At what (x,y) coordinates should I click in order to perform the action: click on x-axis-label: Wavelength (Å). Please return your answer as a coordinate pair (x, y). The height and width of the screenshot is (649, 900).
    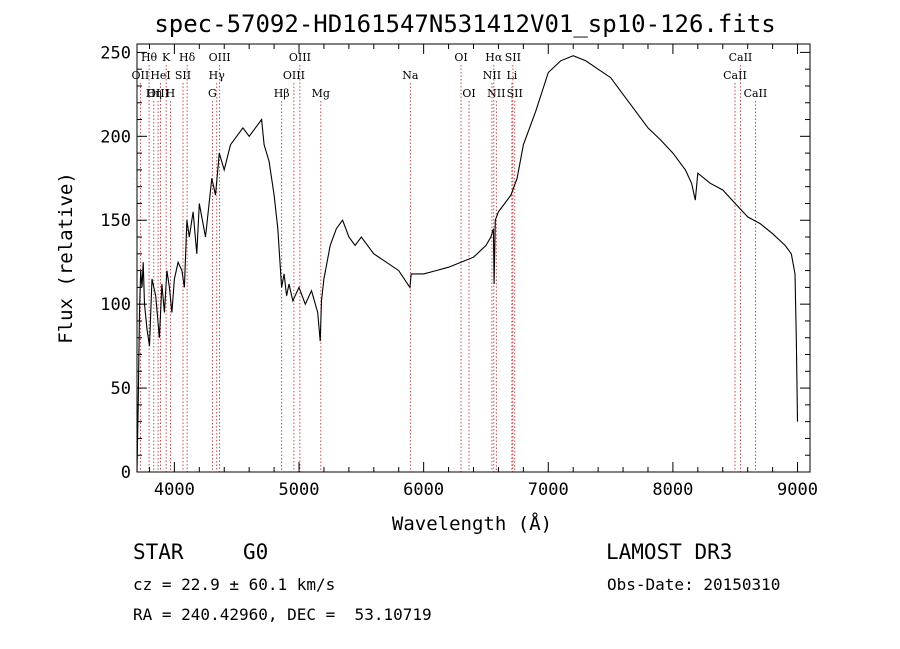
    Looking at the image, I should click on (472, 523).